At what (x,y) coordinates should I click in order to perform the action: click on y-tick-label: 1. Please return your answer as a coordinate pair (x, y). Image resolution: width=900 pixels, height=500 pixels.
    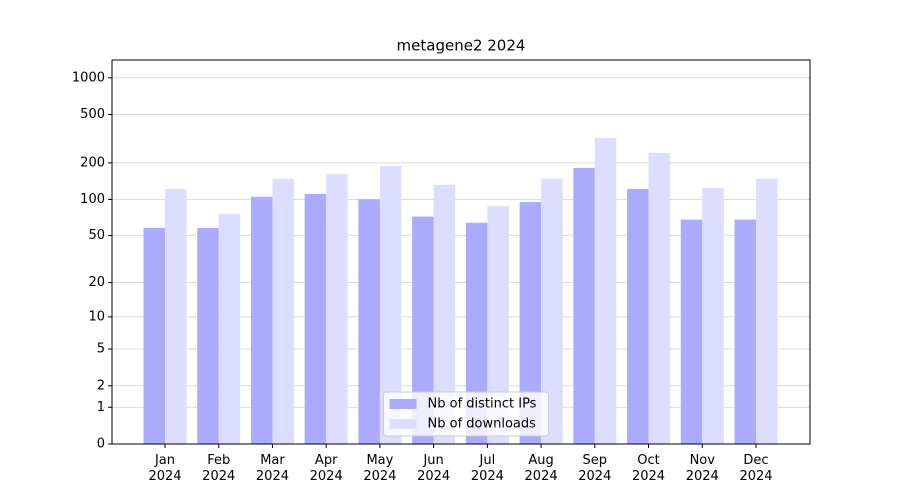
    Looking at the image, I should click on (101, 407).